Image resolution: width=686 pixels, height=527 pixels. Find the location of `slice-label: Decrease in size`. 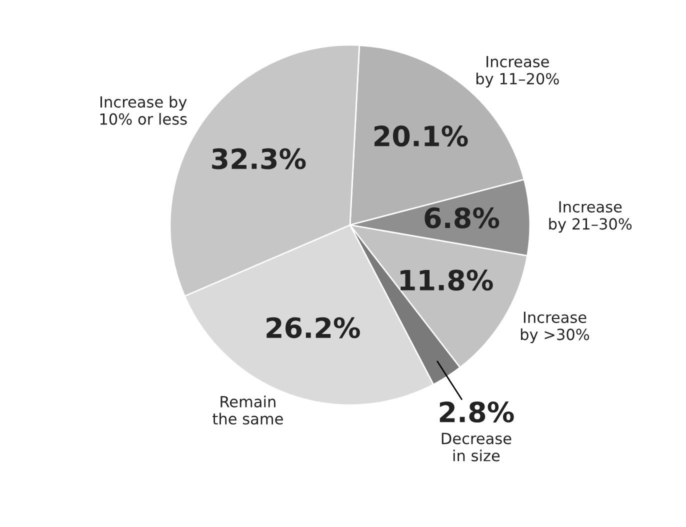

slice-label: Decrease in size is located at coordinates (477, 447).